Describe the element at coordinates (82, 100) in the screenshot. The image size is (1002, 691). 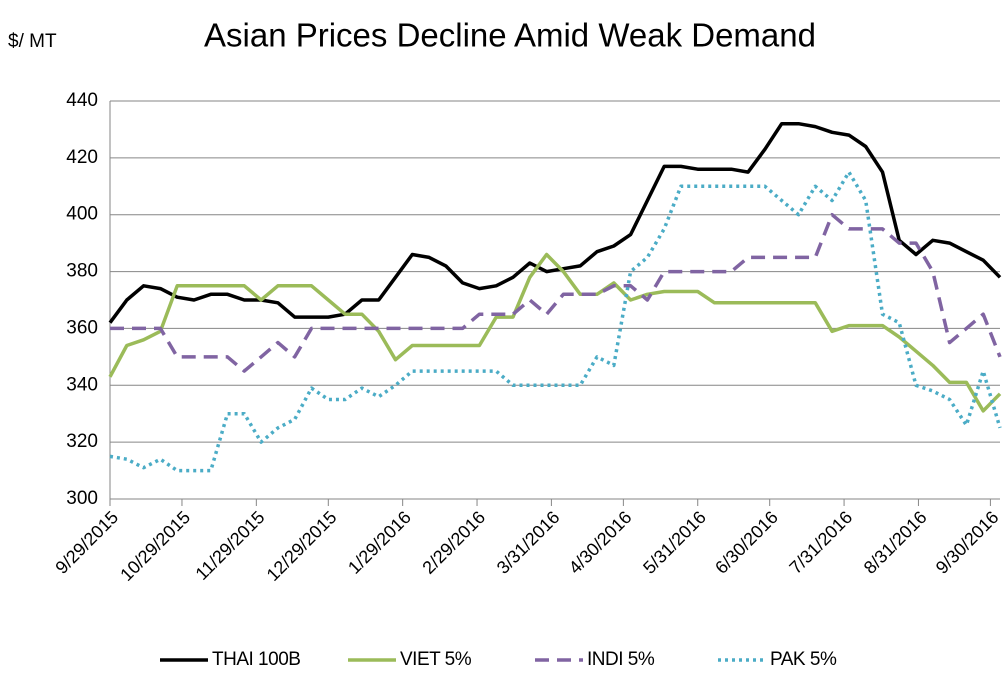
I see `y-tick-label: 440` at that location.